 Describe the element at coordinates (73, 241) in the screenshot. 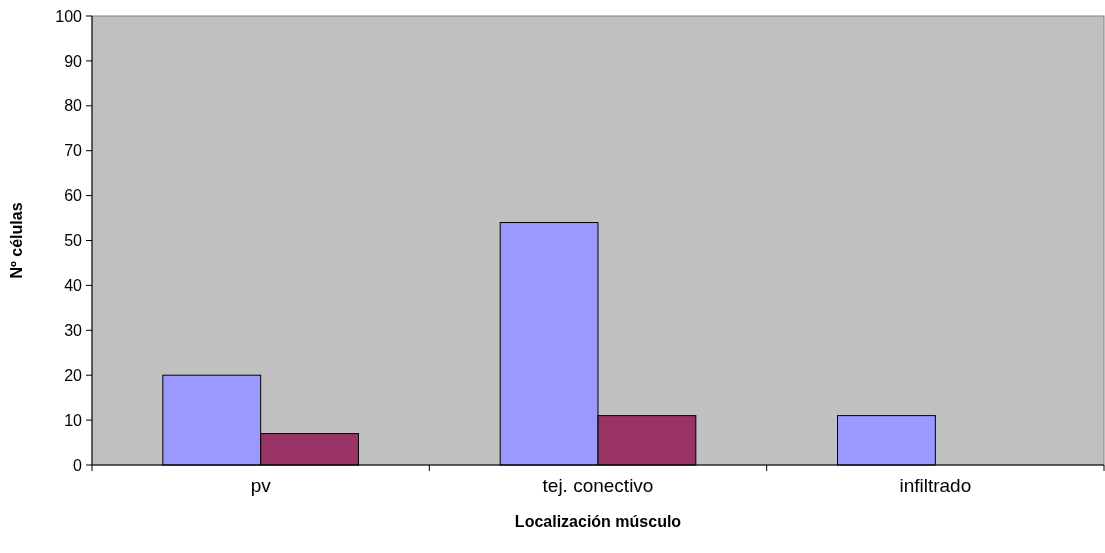

I see `y-tick-label: 50` at that location.